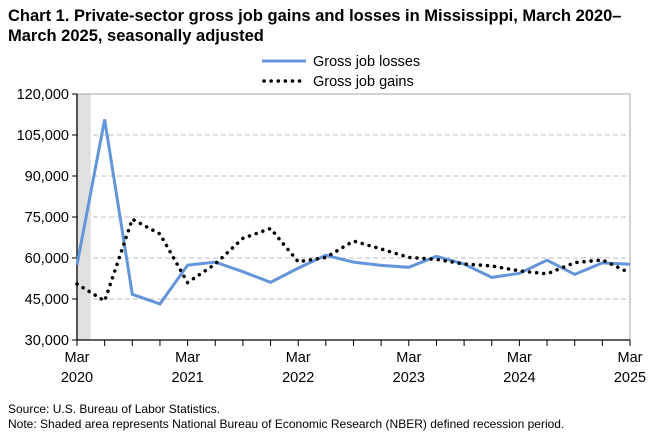 The height and width of the screenshot is (437, 660). What do you see at coordinates (47, 259) in the screenshot?
I see `y-tick-label: 60,000` at bounding box center [47, 259].